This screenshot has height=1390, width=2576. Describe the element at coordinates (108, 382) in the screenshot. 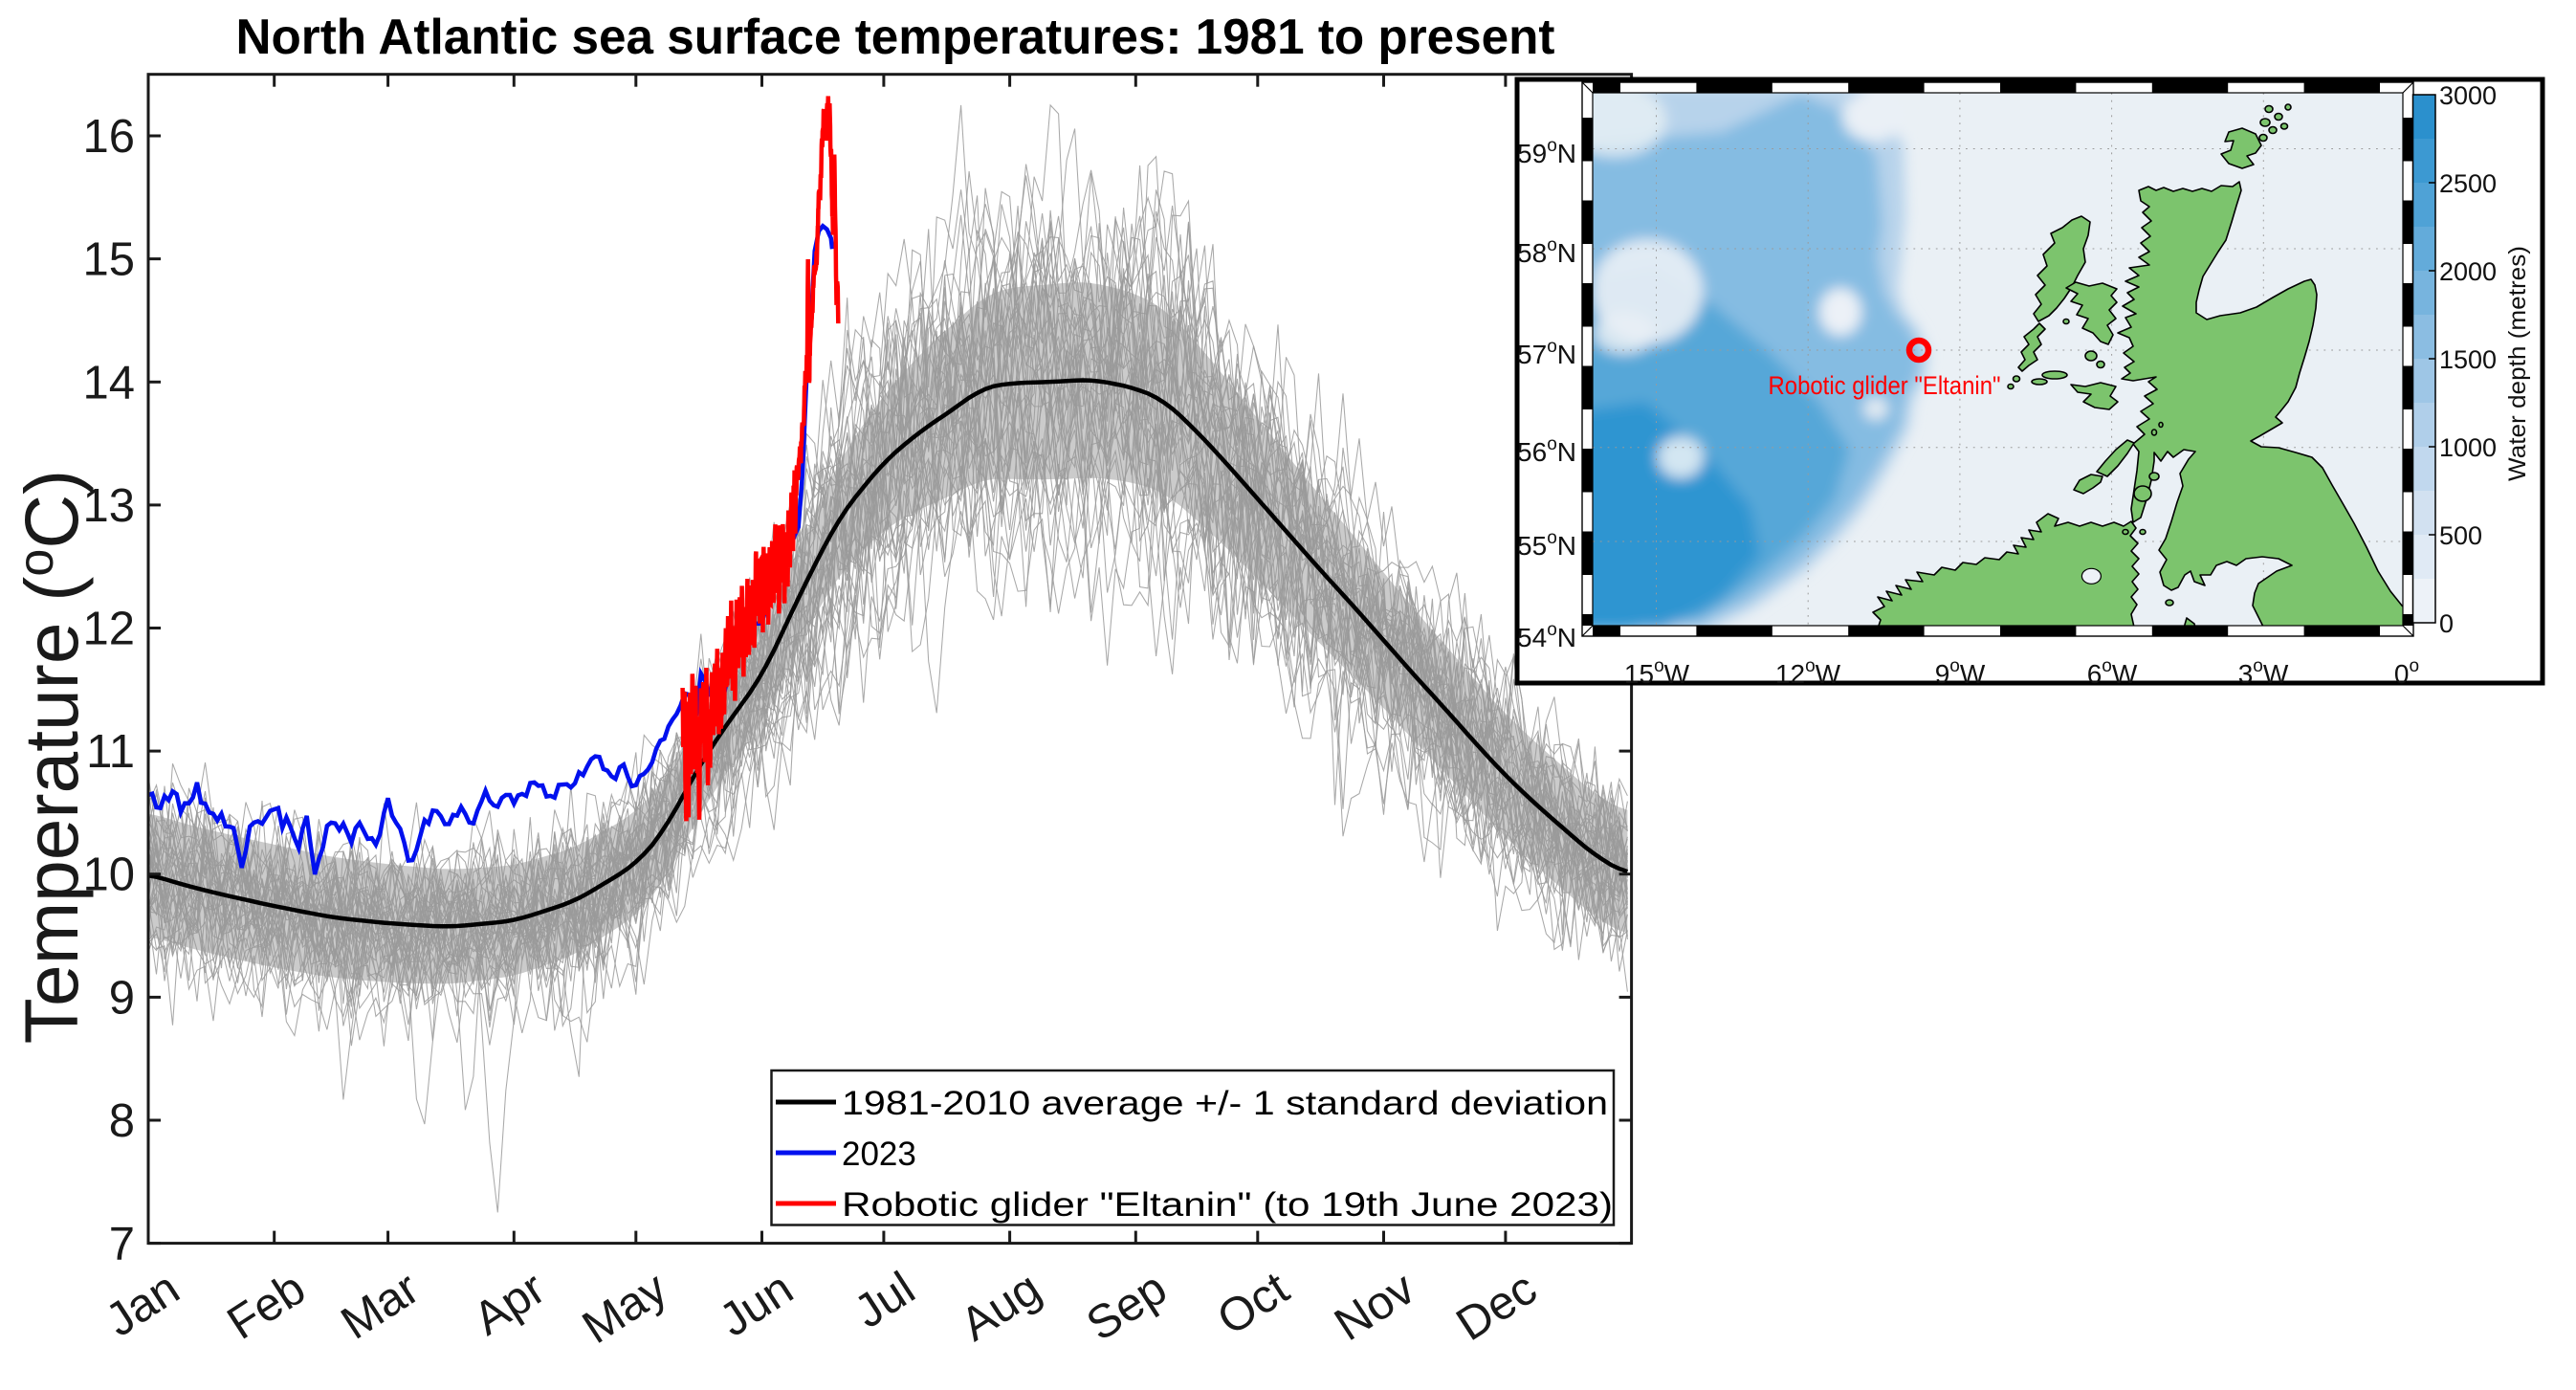

I see `svg-text: 14` at that location.